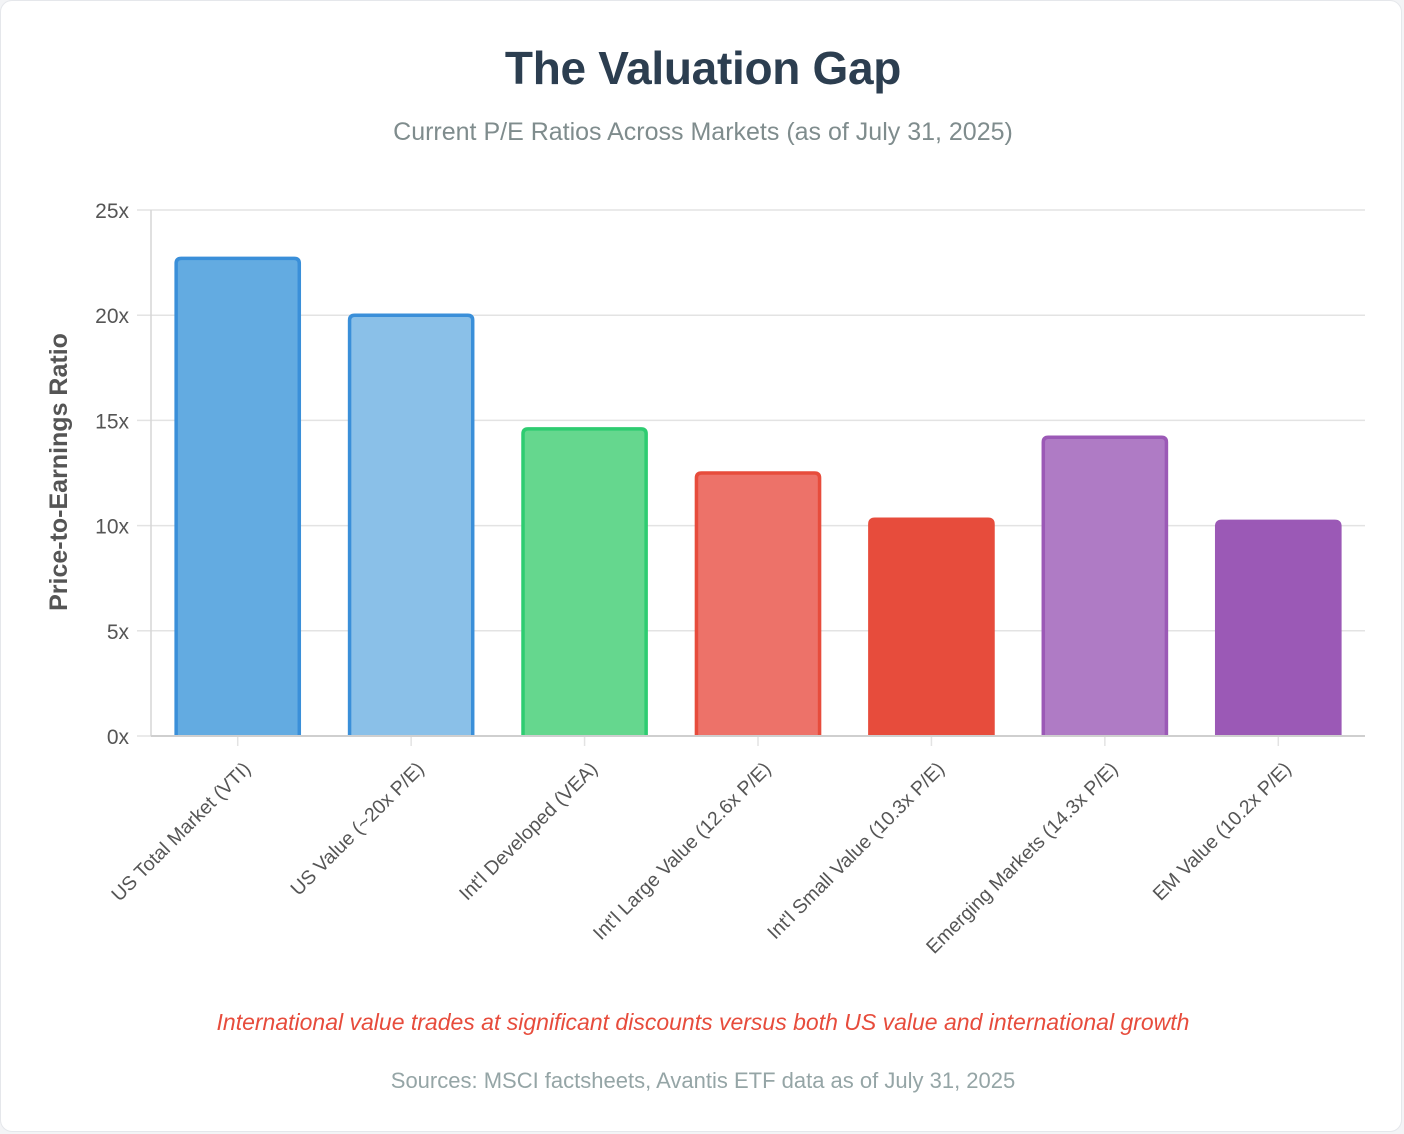  I want to click on x-tick-label: US Value (~20x P/E), so click(358, 829).